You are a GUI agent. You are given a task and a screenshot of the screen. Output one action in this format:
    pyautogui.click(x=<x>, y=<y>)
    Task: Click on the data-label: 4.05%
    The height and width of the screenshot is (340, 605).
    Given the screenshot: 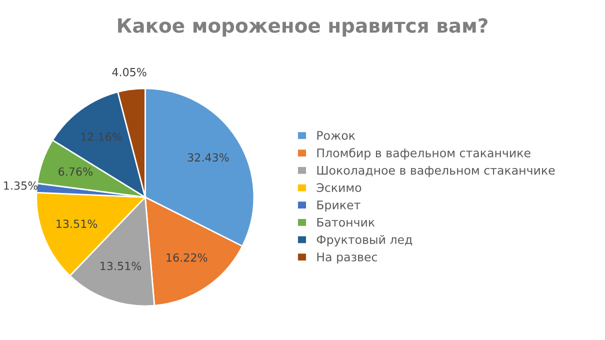 What is the action you would take?
    pyautogui.click(x=129, y=72)
    